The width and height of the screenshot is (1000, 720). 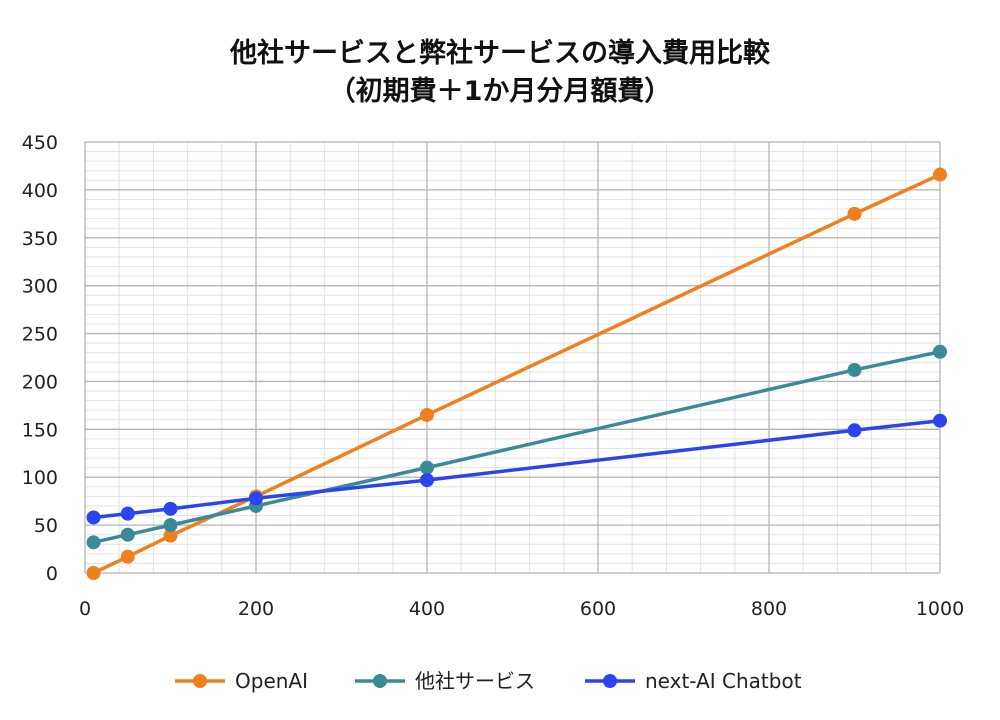 I want to click on y-axis-ticks: 0 50 100 150 200 250 300 350 400 450, so click(x=40, y=358).